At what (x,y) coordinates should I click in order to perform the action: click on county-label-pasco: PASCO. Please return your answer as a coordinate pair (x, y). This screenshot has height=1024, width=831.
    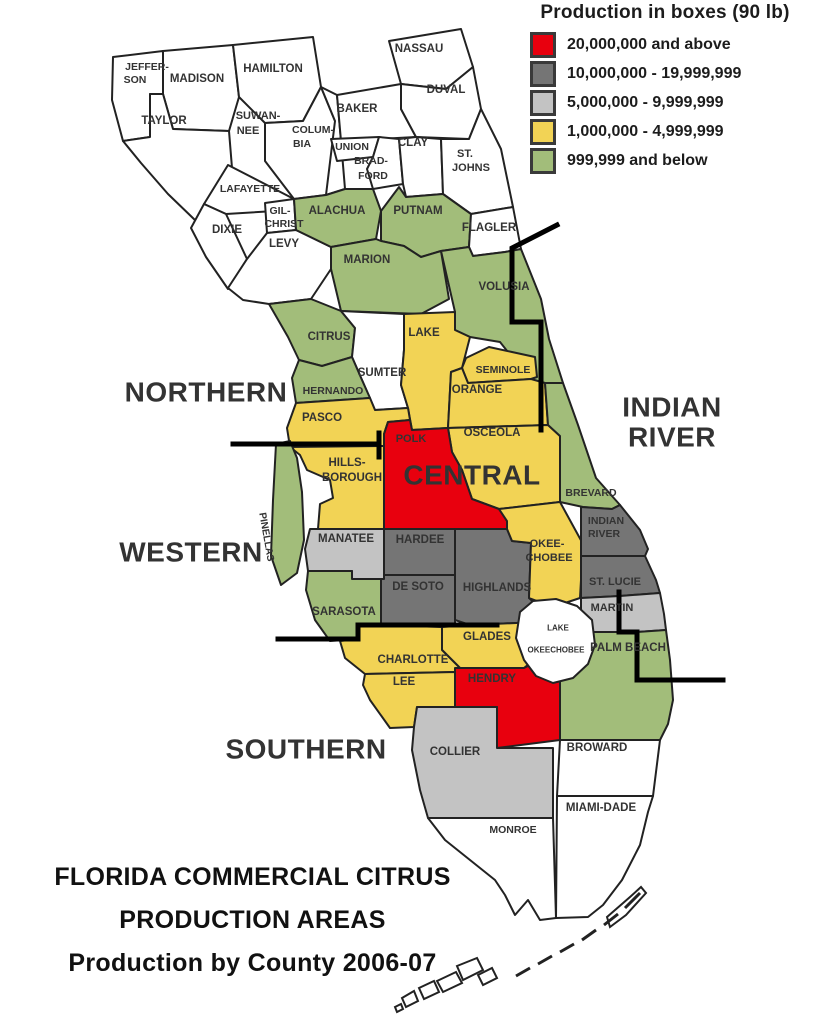
    Looking at the image, I should click on (322, 418).